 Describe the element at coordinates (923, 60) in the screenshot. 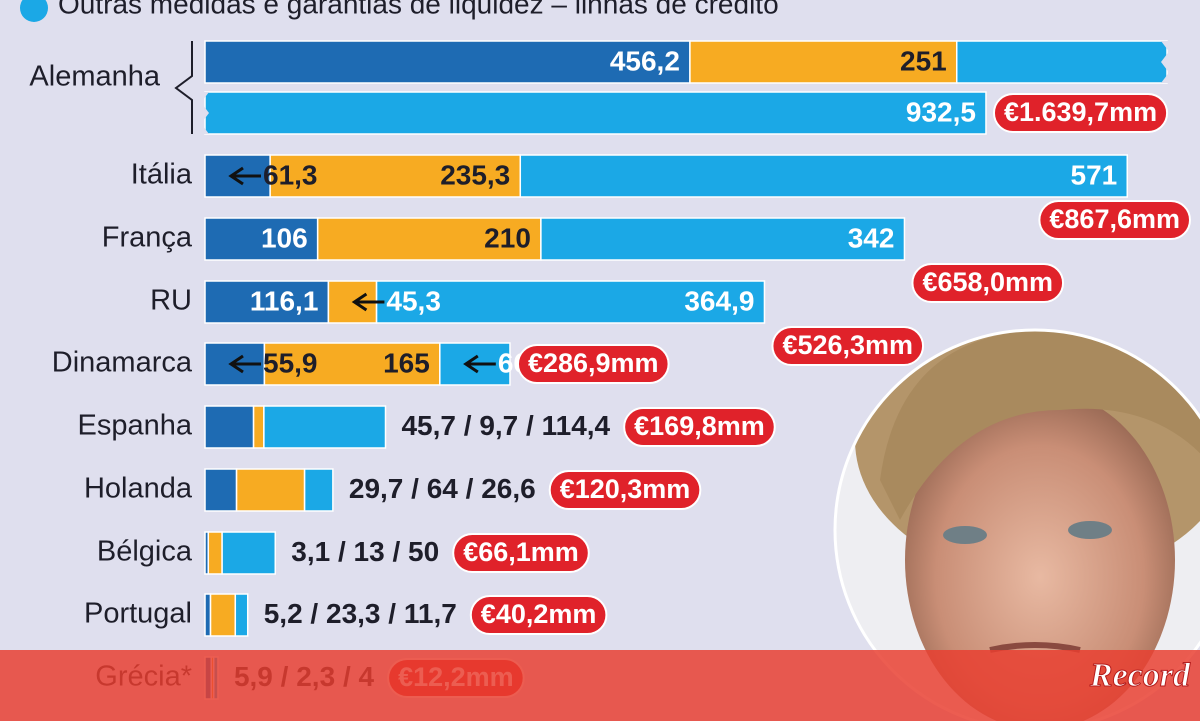

I see `value-label: 251` at that location.